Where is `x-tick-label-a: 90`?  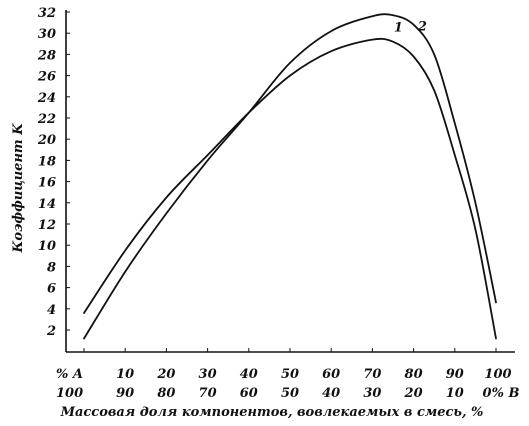
x-tick-label-a: 90 is located at coordinates (455, 374).